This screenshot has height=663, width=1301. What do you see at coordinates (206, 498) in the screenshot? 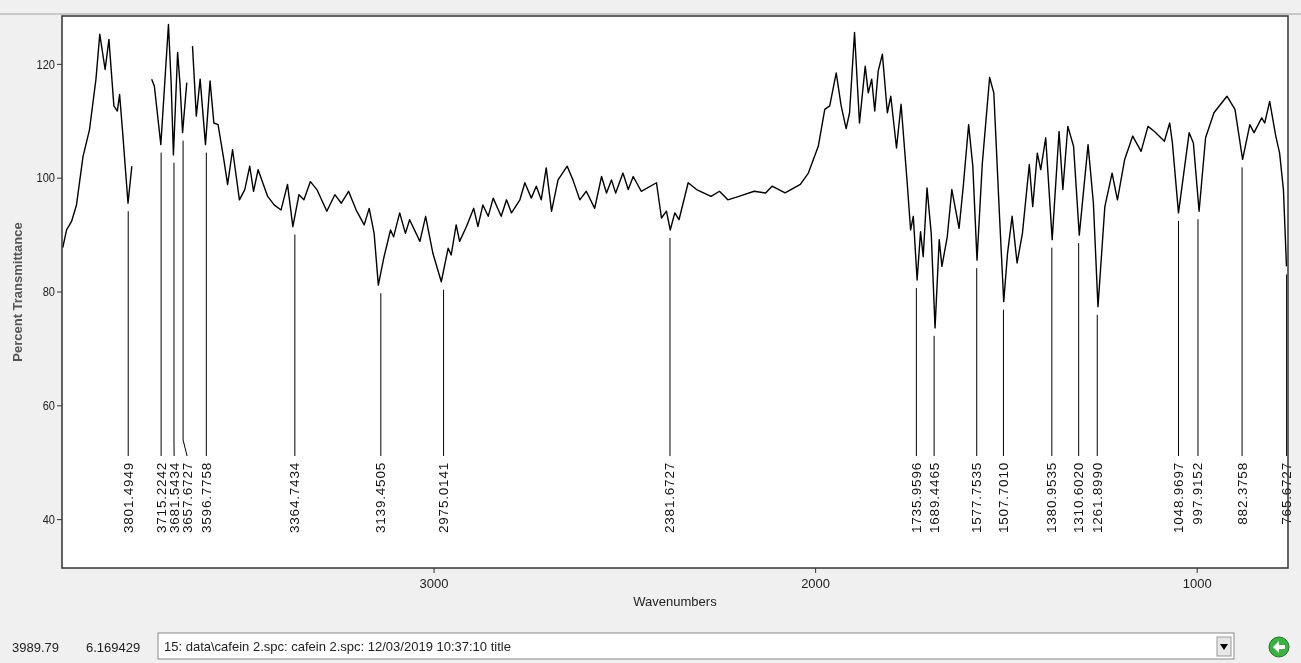
I see `annotation: 3596.7758` at bounding box center [206, 498].